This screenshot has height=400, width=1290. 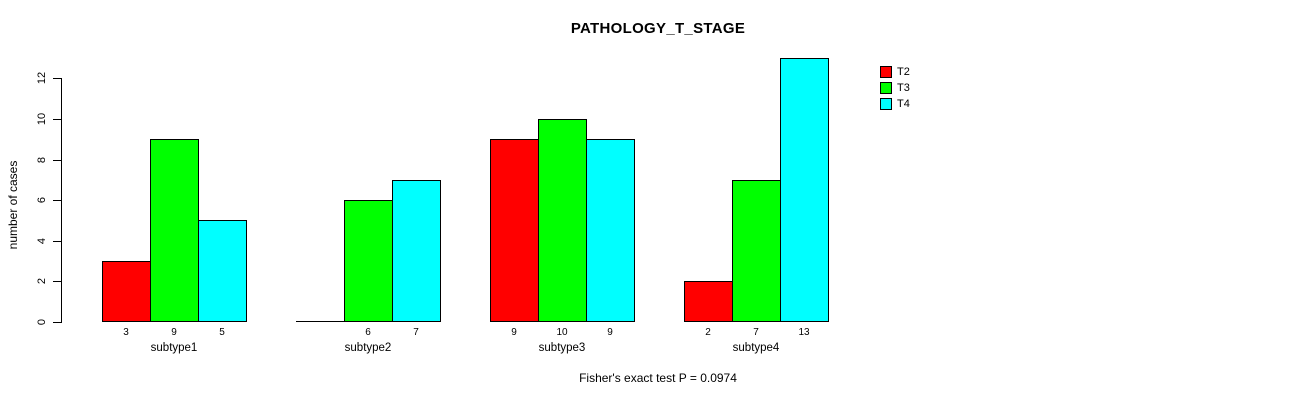 I want to click on legend-item-T3: T3, so click(x=895, y=88).